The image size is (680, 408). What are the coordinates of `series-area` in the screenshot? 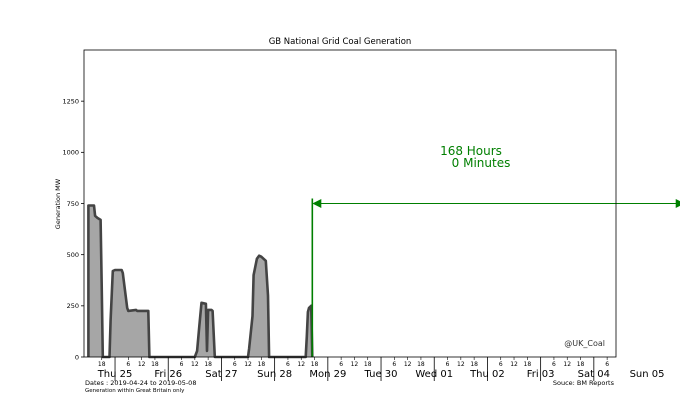 It's located at (200, 281).